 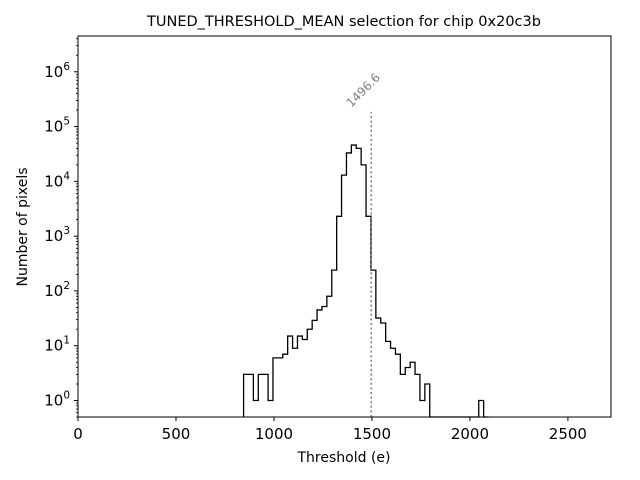 I want to click on y-tick-label: 10², so click(x=57, y=290).